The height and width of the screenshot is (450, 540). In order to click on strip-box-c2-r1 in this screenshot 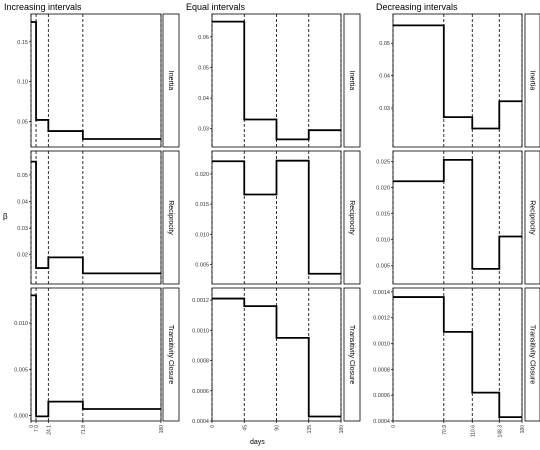, I will do `click(532, 217)`.